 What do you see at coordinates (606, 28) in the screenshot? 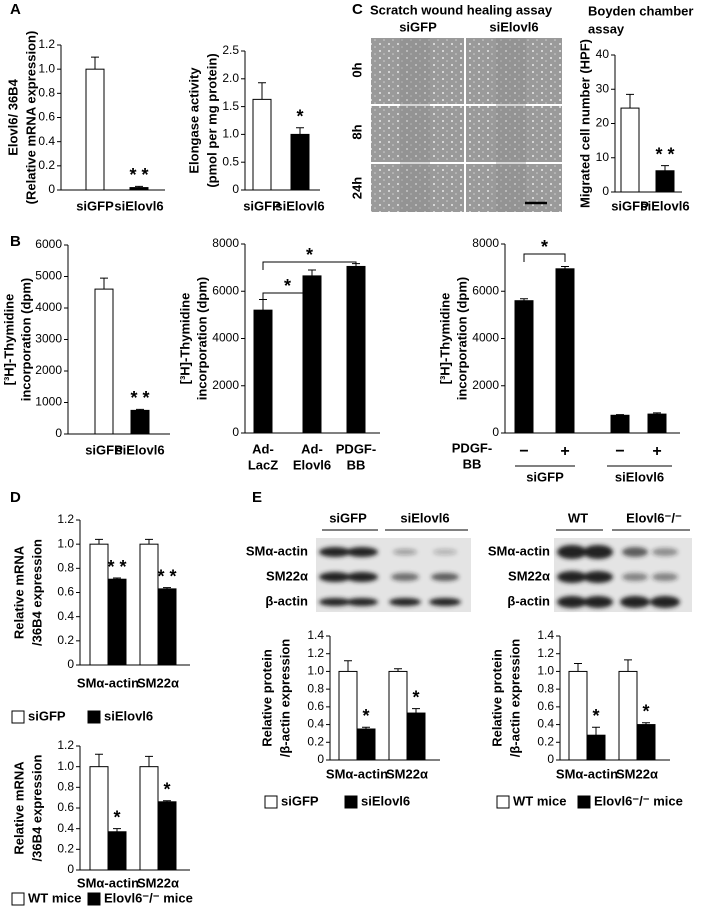
I see `chart-title: assay` at bounding box center [606, 28].